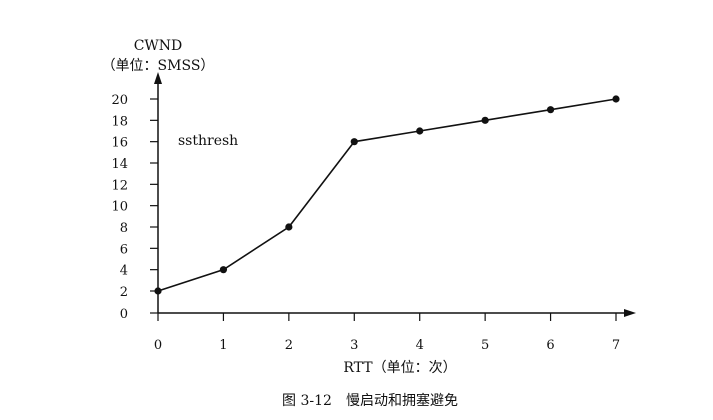  Describe the element at coordinates (119, 185) in the screenshot. I see `y-tick-label: 12` at that location.